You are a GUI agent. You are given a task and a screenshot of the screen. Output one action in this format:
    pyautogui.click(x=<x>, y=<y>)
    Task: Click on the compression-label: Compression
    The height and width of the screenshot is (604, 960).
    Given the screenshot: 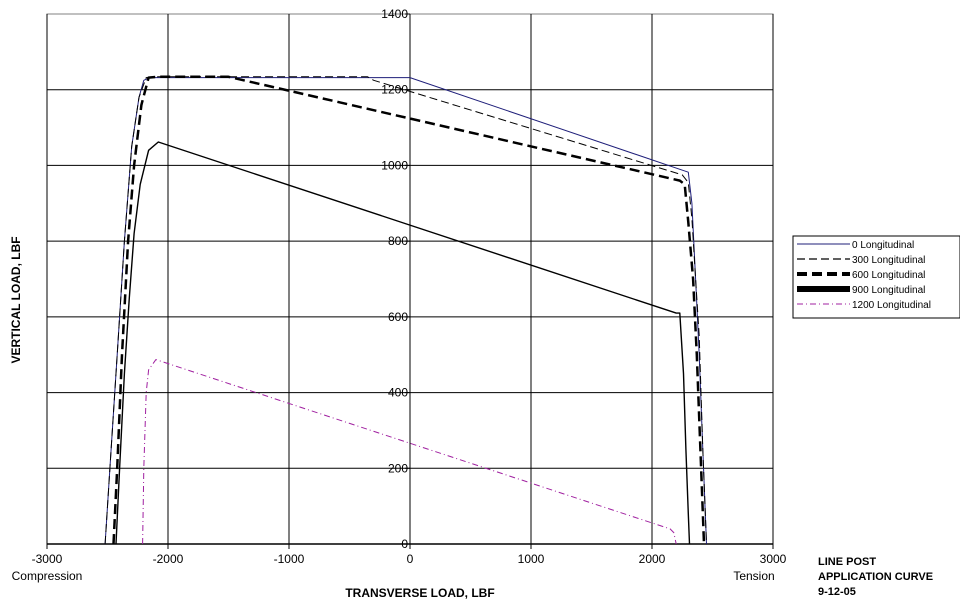 What is the action you would take?
    pyautogui.click(x=47, y=576)
    